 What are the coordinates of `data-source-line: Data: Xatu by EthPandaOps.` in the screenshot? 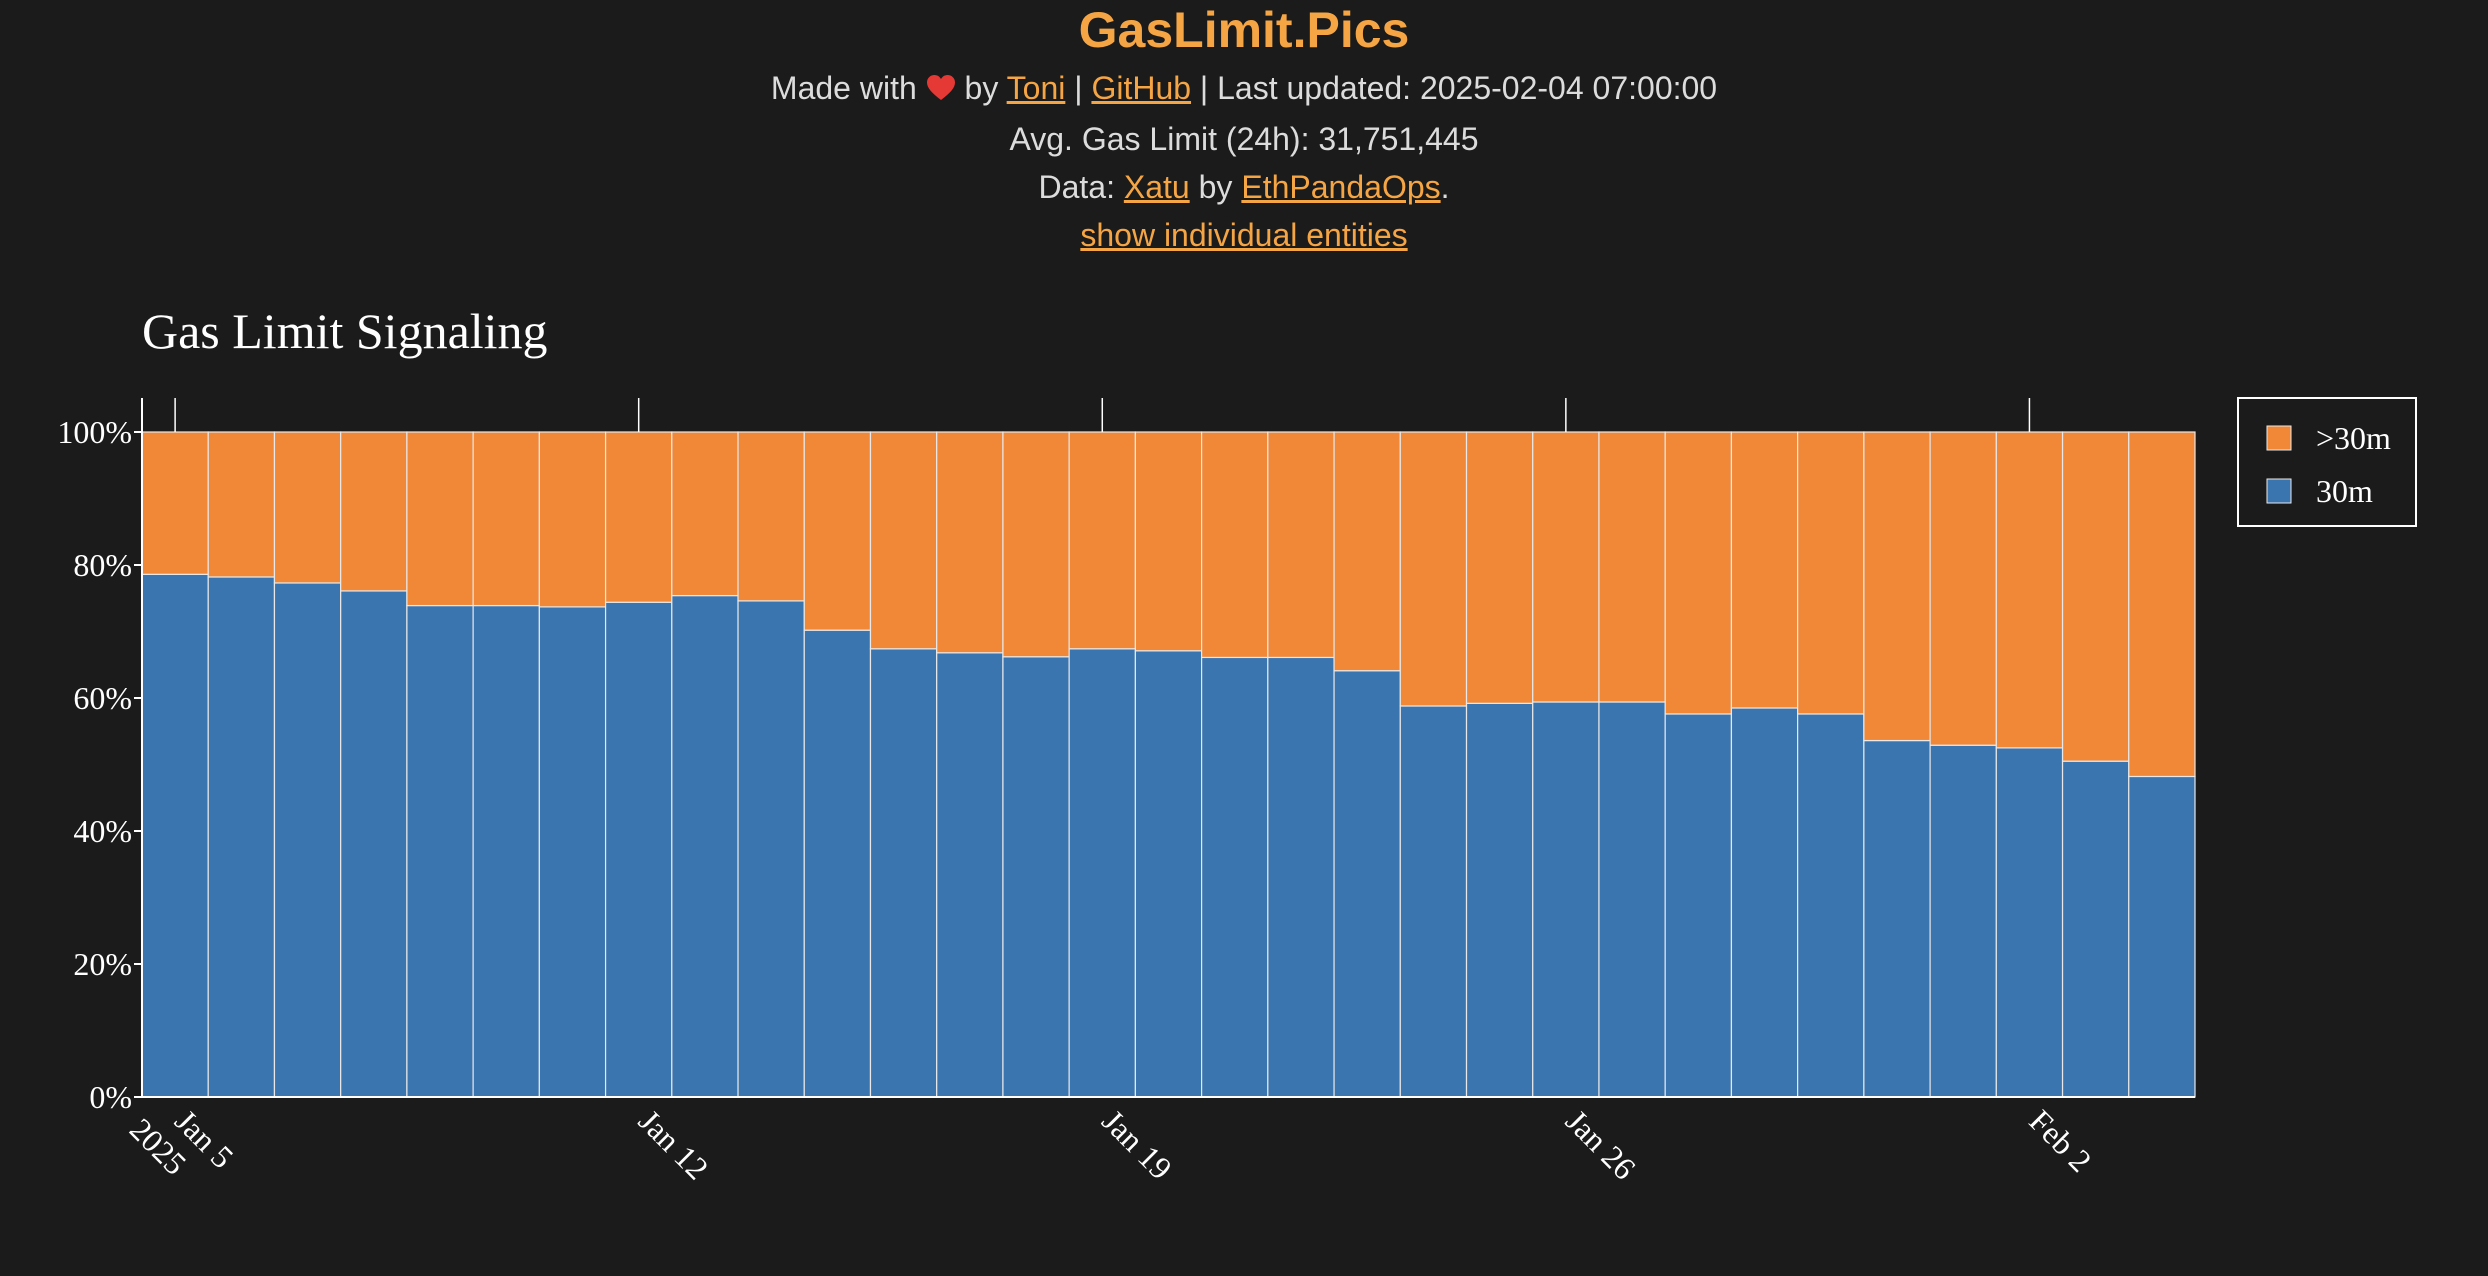 It's located at (1244, 187).